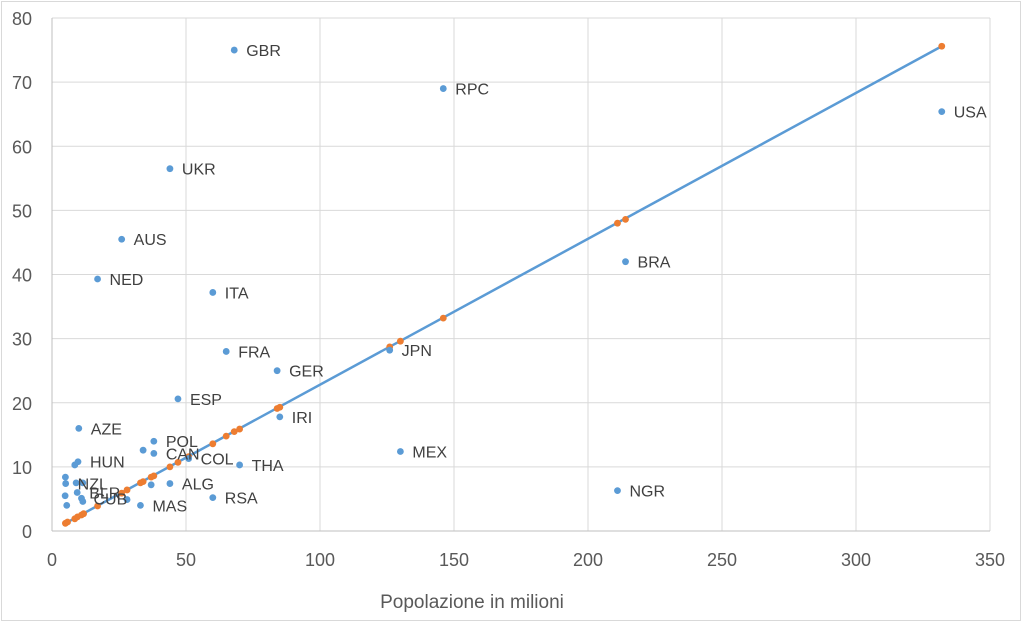 This screenshot has height=625, width=1024. I want to click on data-point-label: HUN, so click(107, 463).